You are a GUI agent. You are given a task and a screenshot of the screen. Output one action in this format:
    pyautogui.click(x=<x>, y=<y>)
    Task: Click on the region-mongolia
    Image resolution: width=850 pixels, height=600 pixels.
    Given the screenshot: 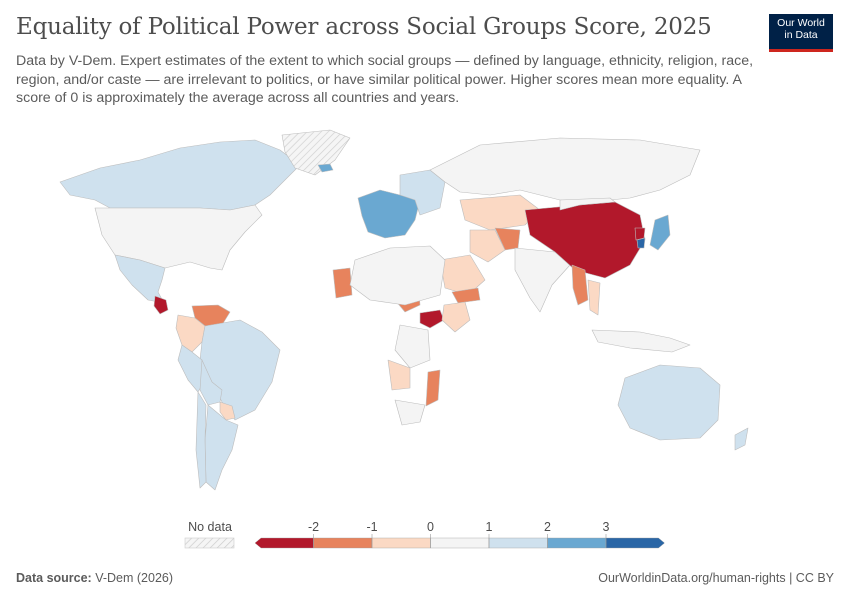 What is the action you would take?
    pyautogui.click(x=587, y=204)
    